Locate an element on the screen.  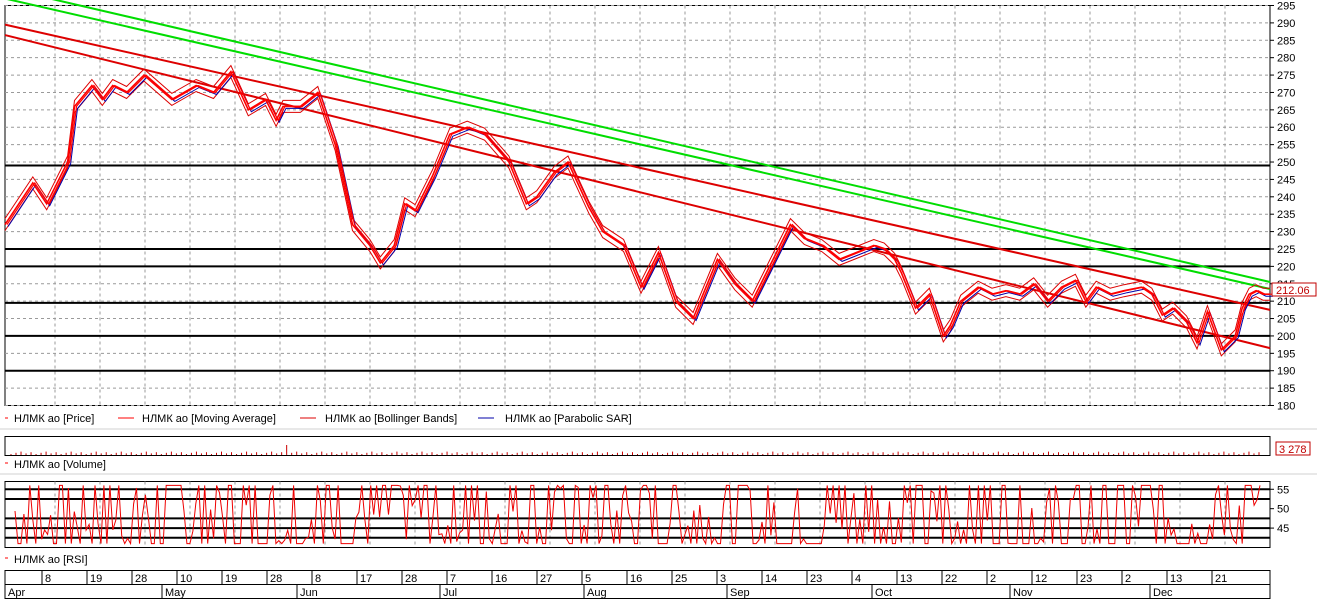
date-axis-month-label: Apr is located at coordinates (16, 593).